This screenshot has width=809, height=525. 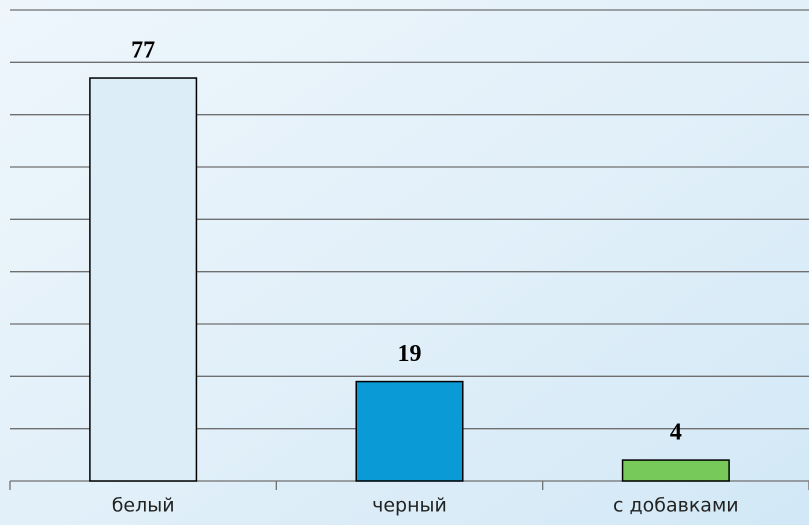 I want to click on x-tick-label: черный, so click(x=409, y=506).